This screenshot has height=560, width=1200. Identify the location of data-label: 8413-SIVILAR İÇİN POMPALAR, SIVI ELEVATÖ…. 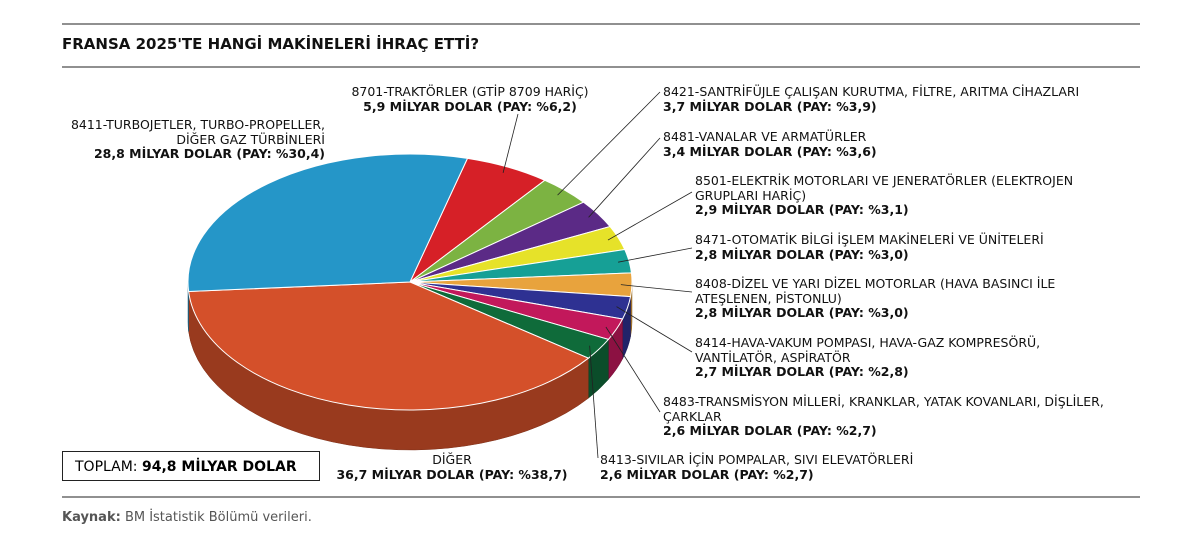
(810, 467).